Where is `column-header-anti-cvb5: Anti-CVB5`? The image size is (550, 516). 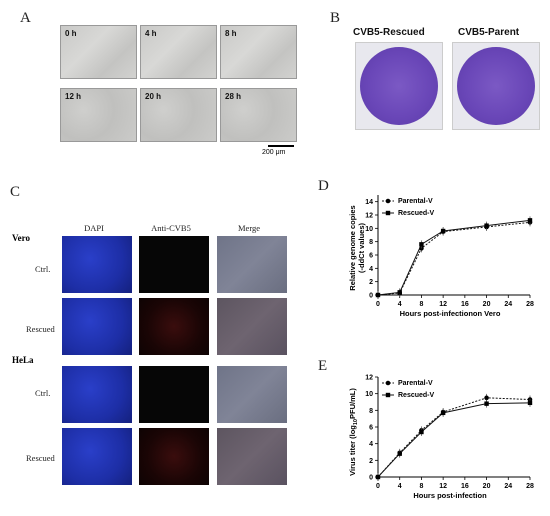
column-header-anti-cvb5: Anti-CVB5 is located at coordinates (171, 228).